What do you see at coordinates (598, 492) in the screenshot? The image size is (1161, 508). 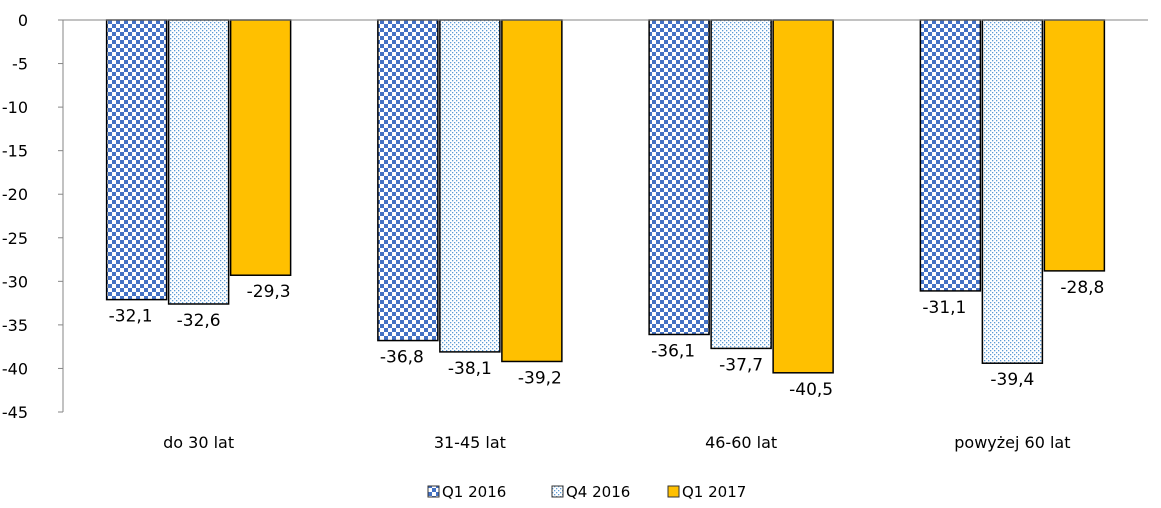 I see `legend-label: Q4 2016` at bounding box center [598, 492].